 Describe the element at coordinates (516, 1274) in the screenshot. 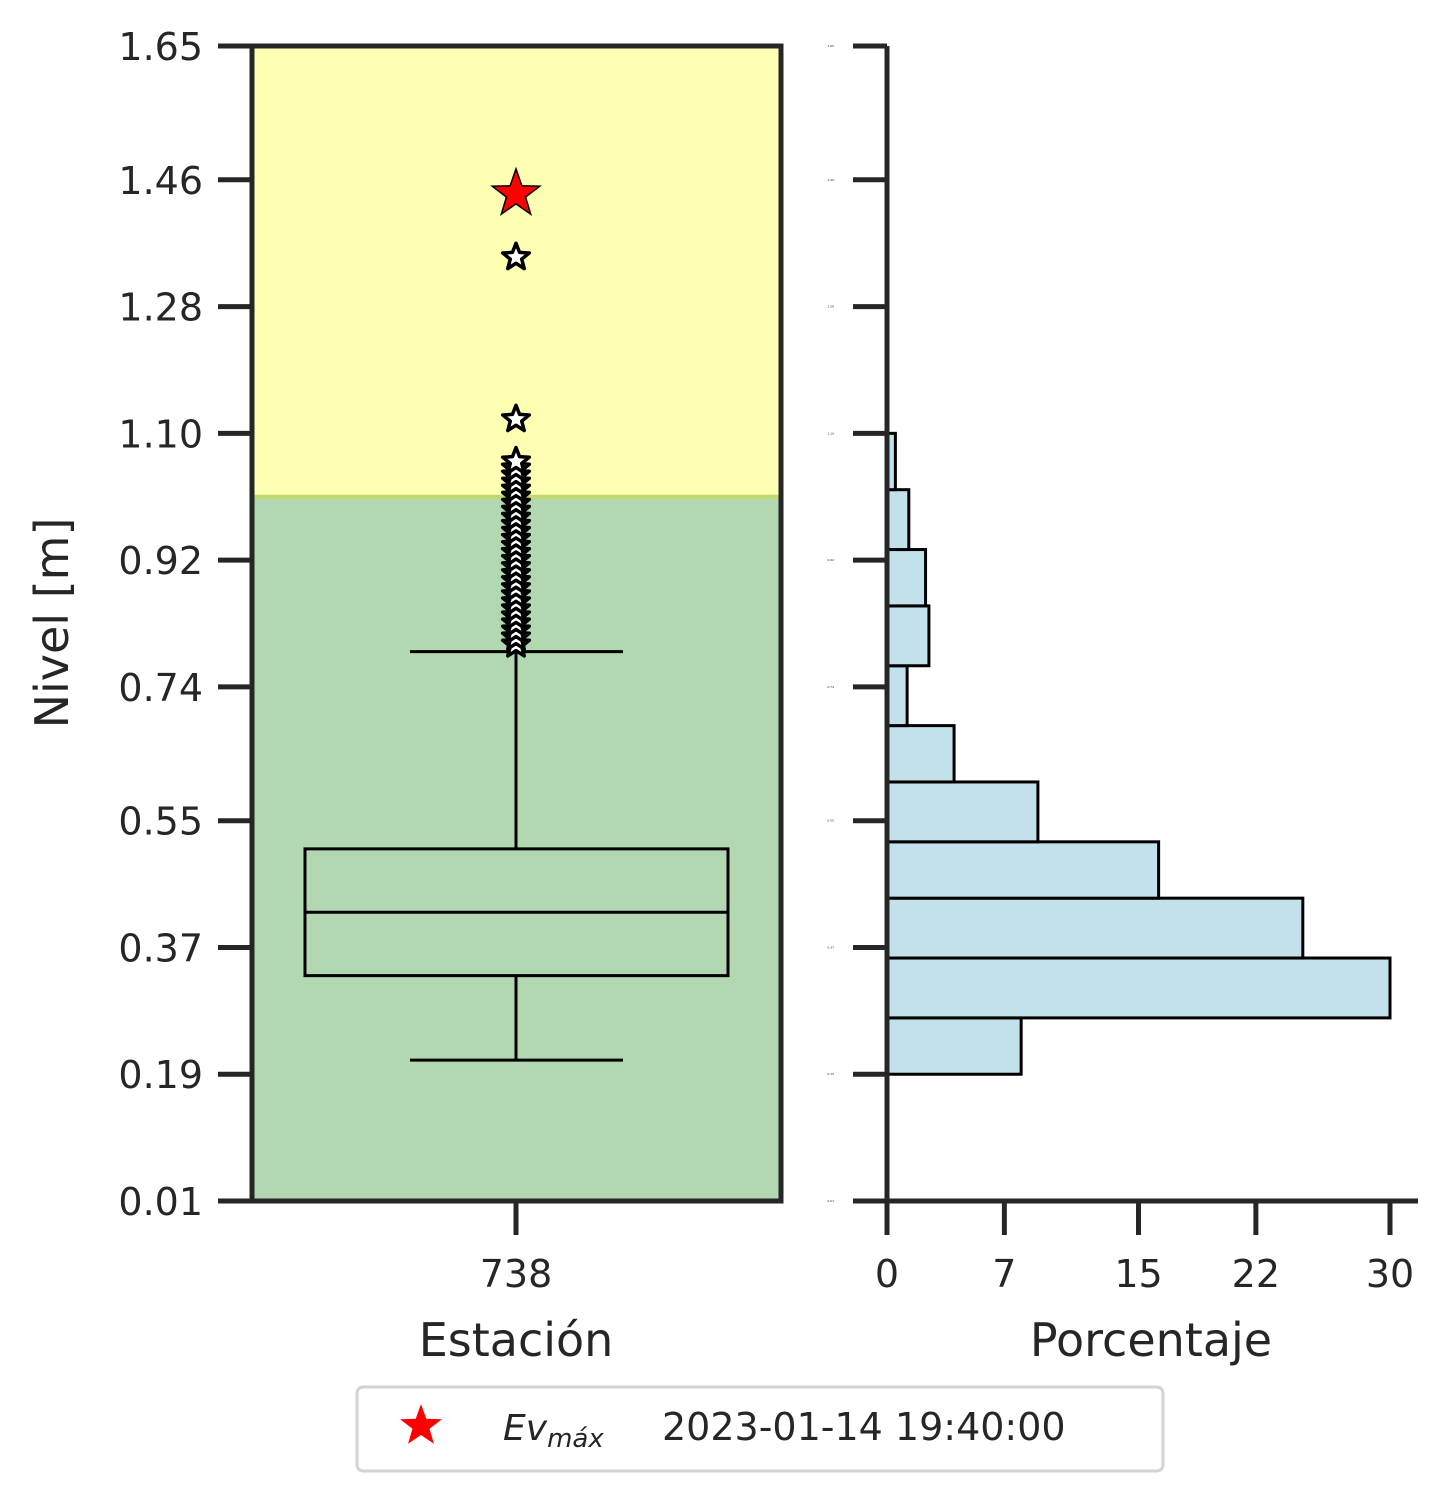

I see `x-tick-label: 738` at that location.